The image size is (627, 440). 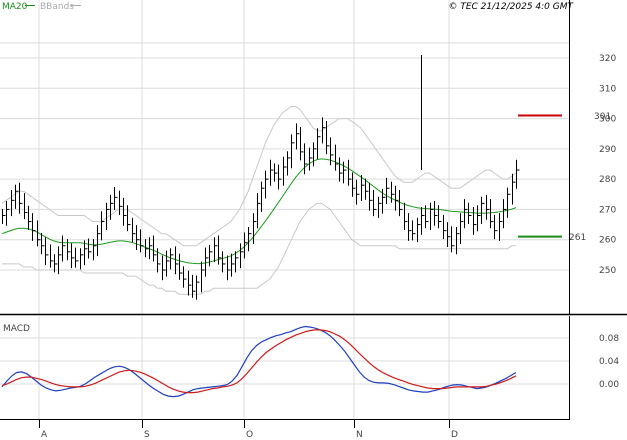 What do you see at coordinates (454, 435) in the screenshot?
I see `month-tick-label: D` at bounding box center [454, 435].